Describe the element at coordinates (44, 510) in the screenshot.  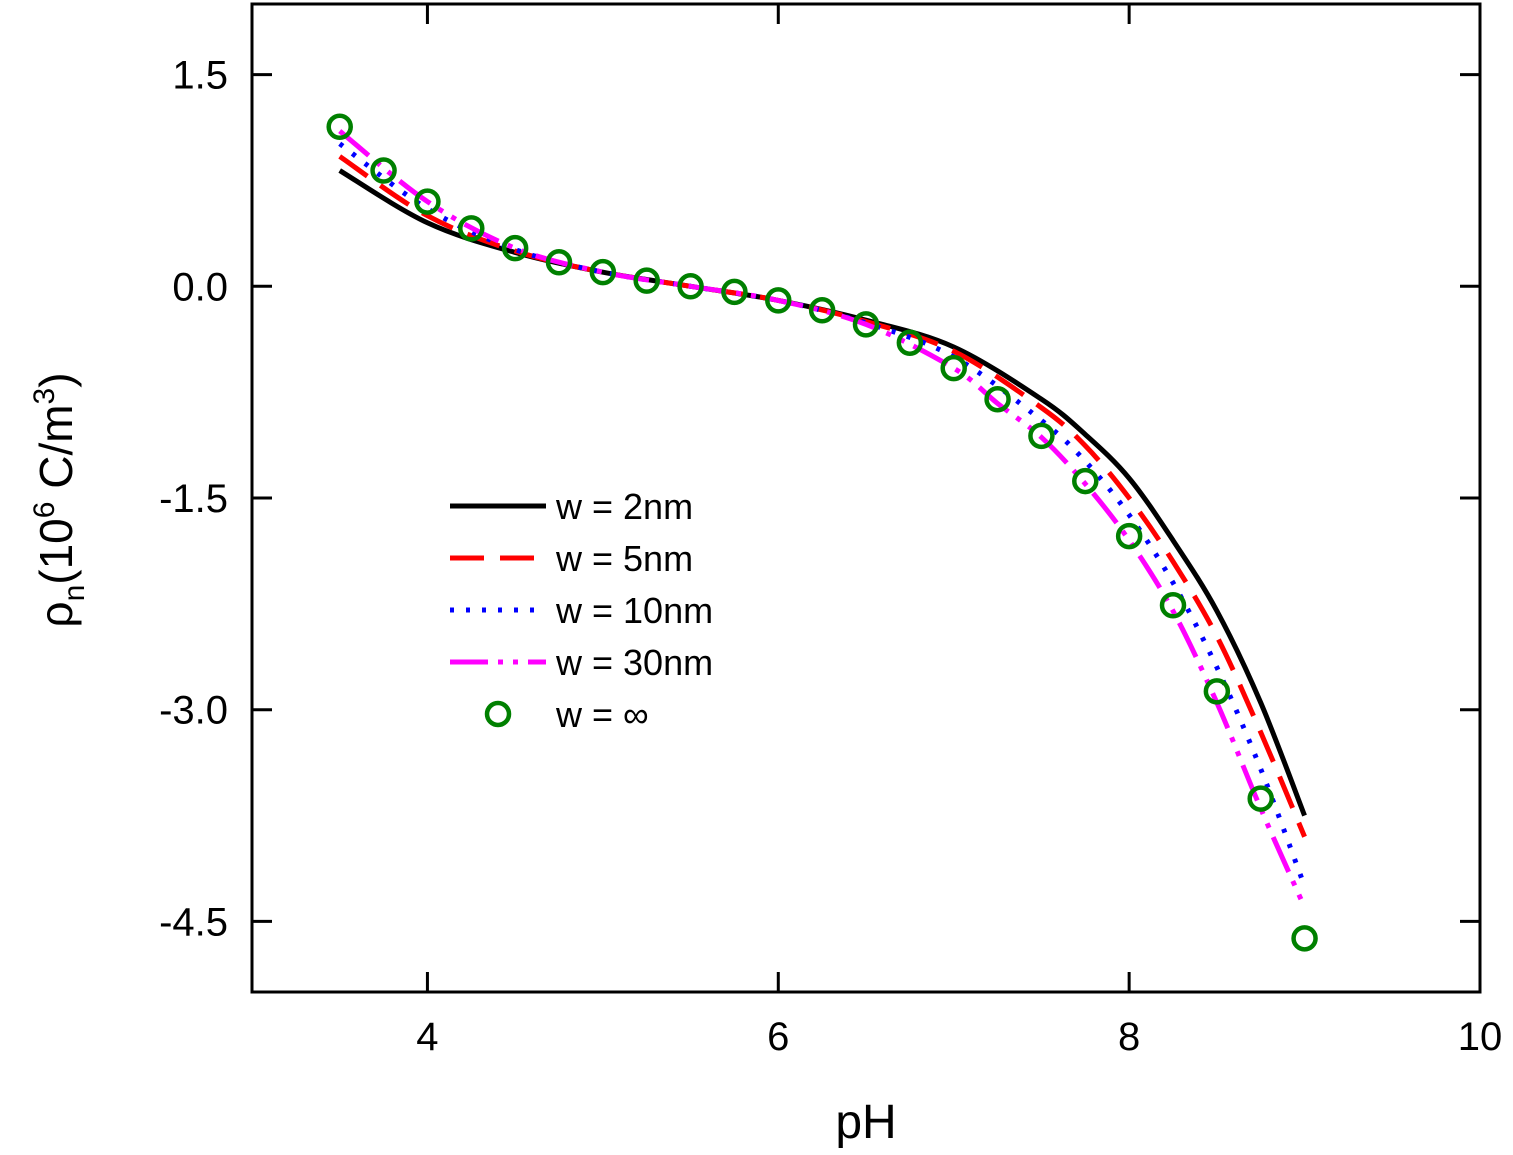
I see `y-axis-label-power: 6` at that location.